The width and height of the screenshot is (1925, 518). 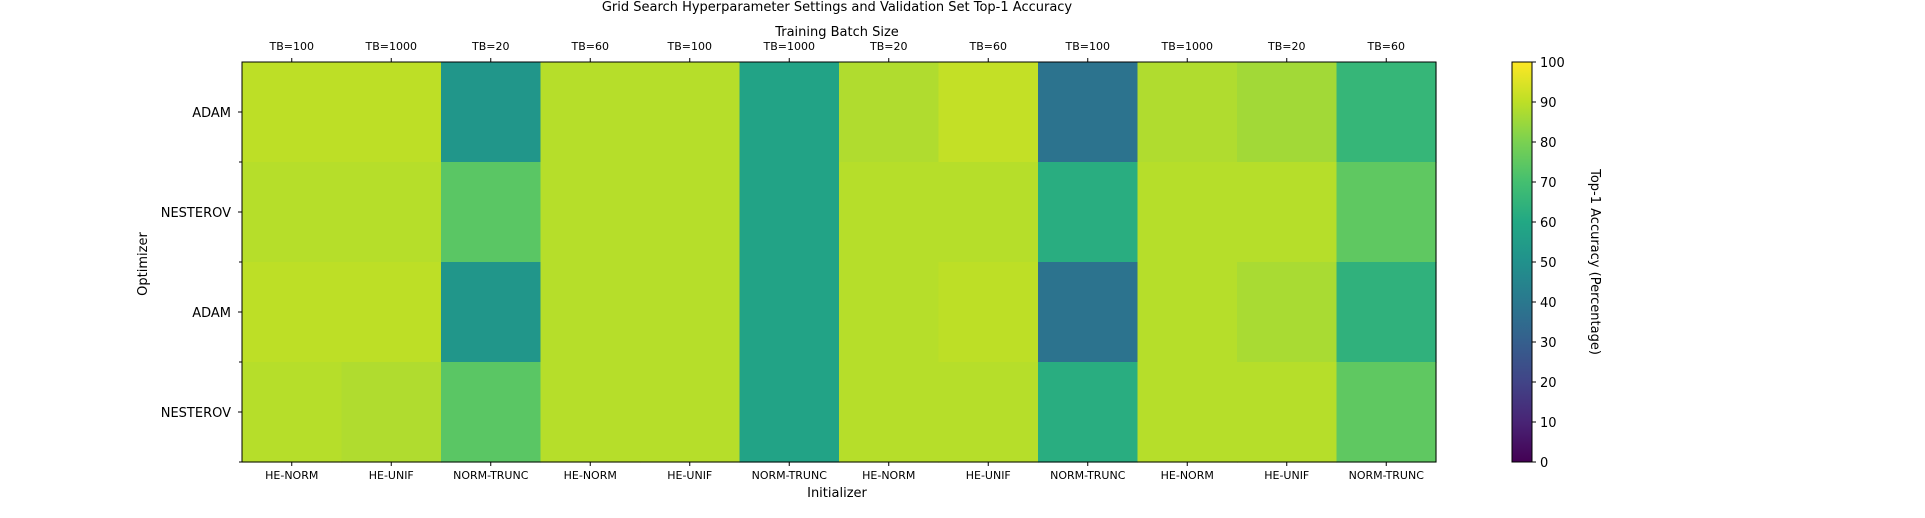 What do you see at coordinates (1548, 143) in the screenshot?
I see `colorbar-tick-label: 80` at bounding box center [1548, 143].